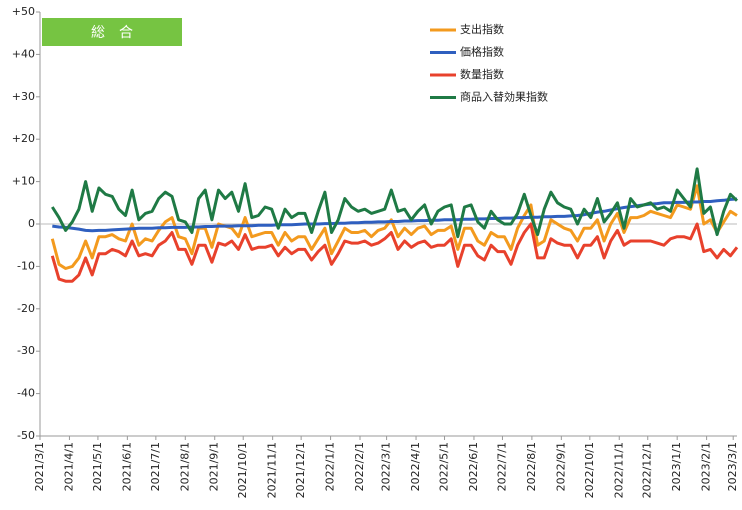 The image size is (742, 510). I want to click on y-tick-label: +30, so click(23, 96).